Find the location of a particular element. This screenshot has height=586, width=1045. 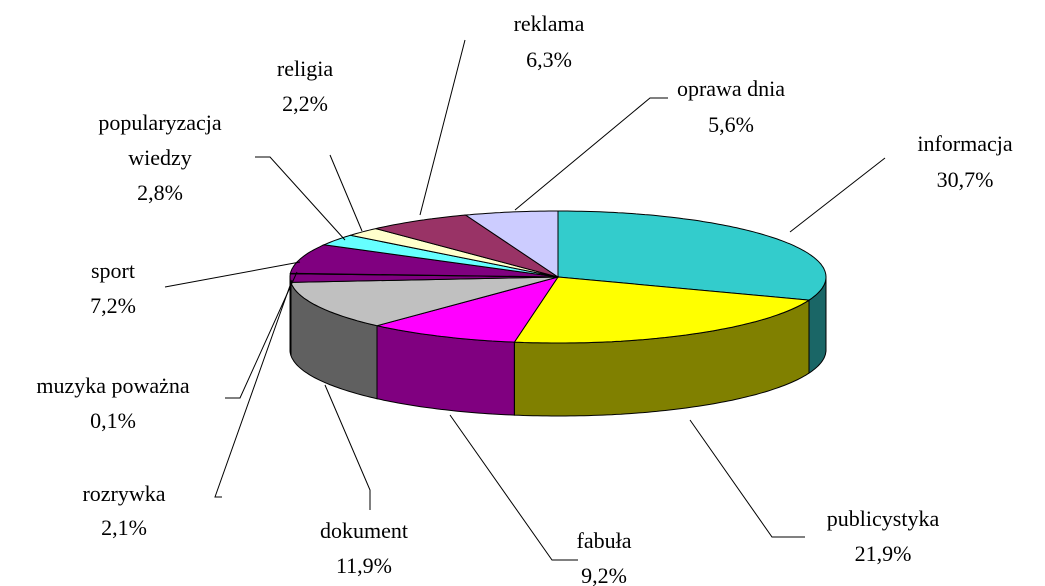

slice-label: informacja is located at coordinates (965, 143).